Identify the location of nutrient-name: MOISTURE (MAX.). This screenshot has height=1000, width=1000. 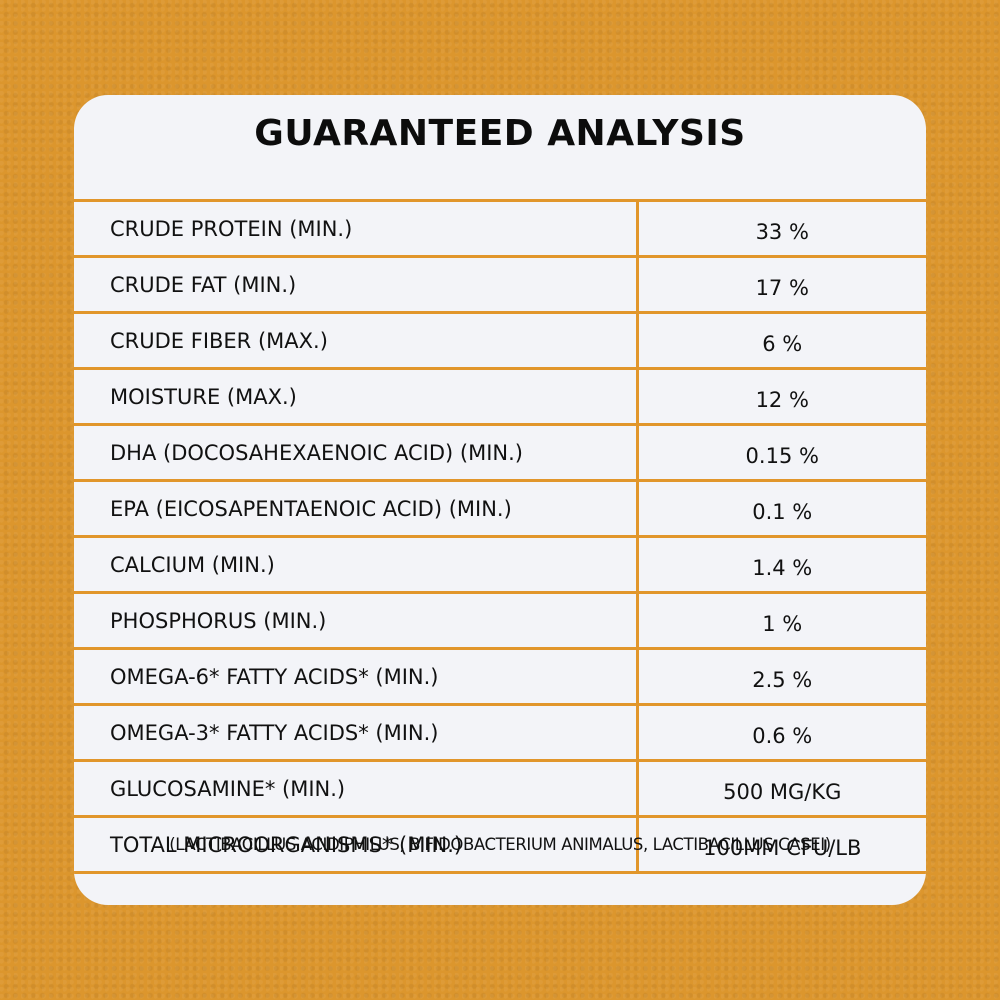
(356, 396).